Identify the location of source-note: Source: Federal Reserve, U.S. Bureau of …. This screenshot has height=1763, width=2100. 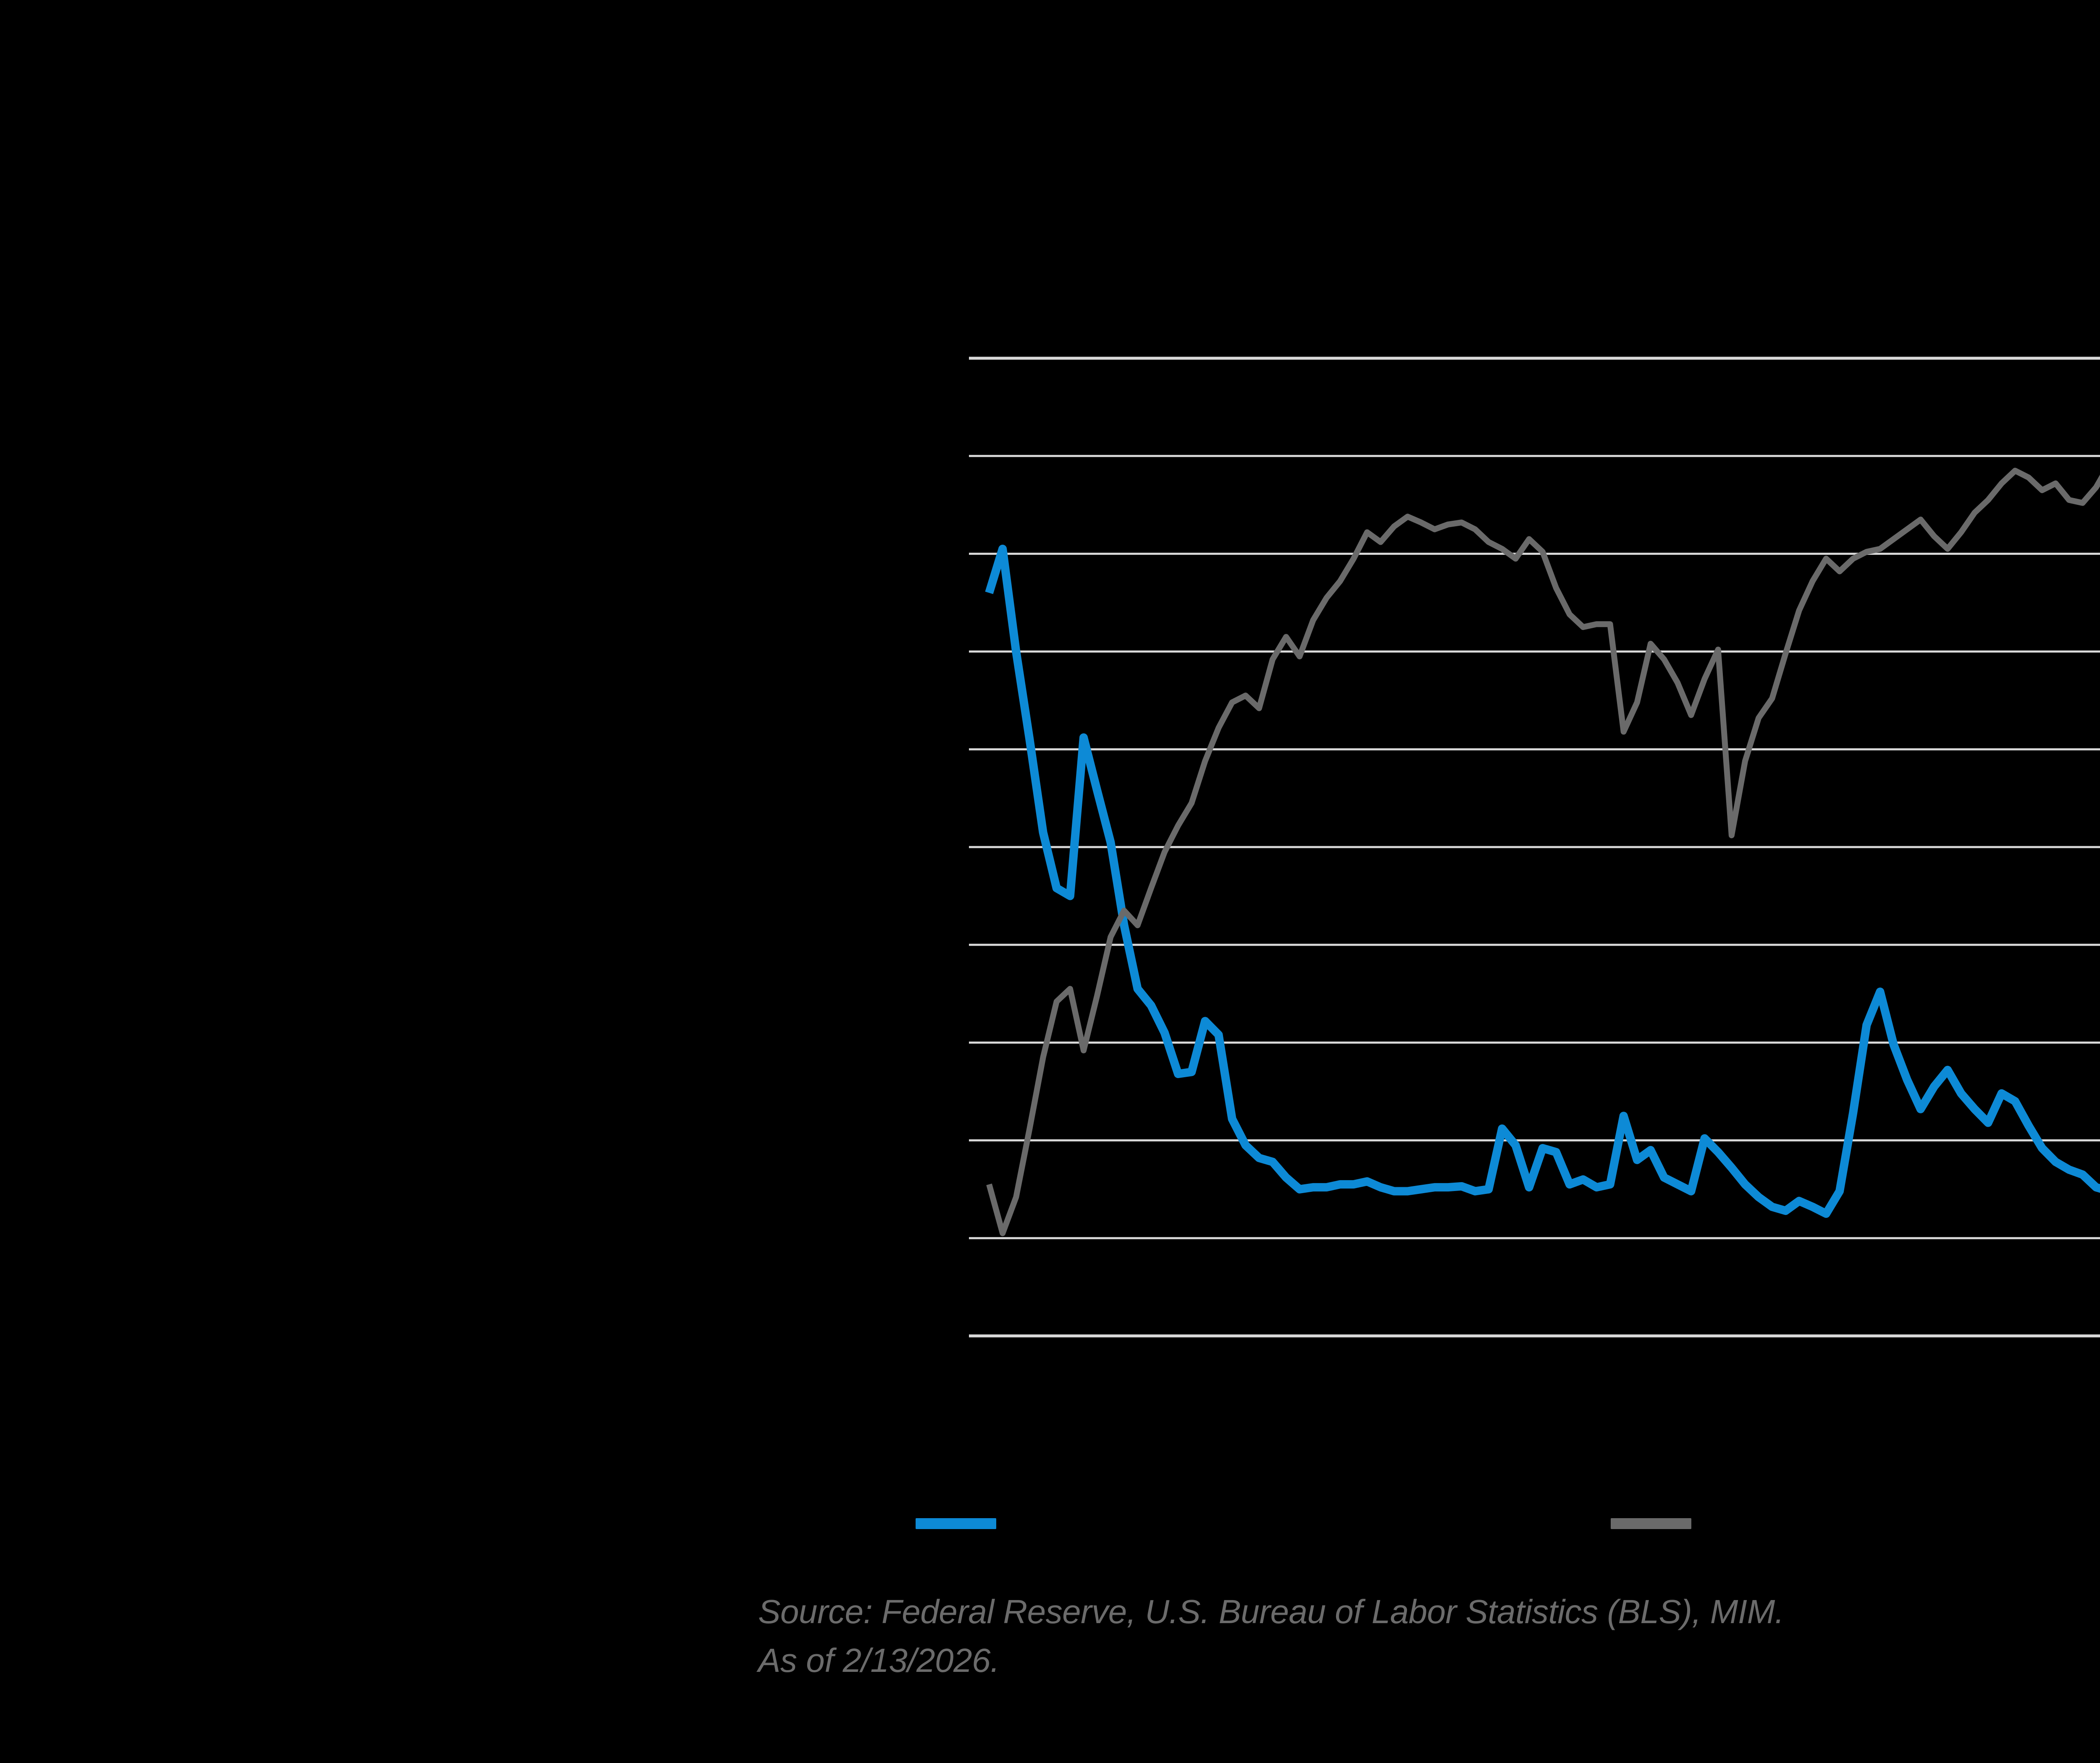
(1429, 1636).